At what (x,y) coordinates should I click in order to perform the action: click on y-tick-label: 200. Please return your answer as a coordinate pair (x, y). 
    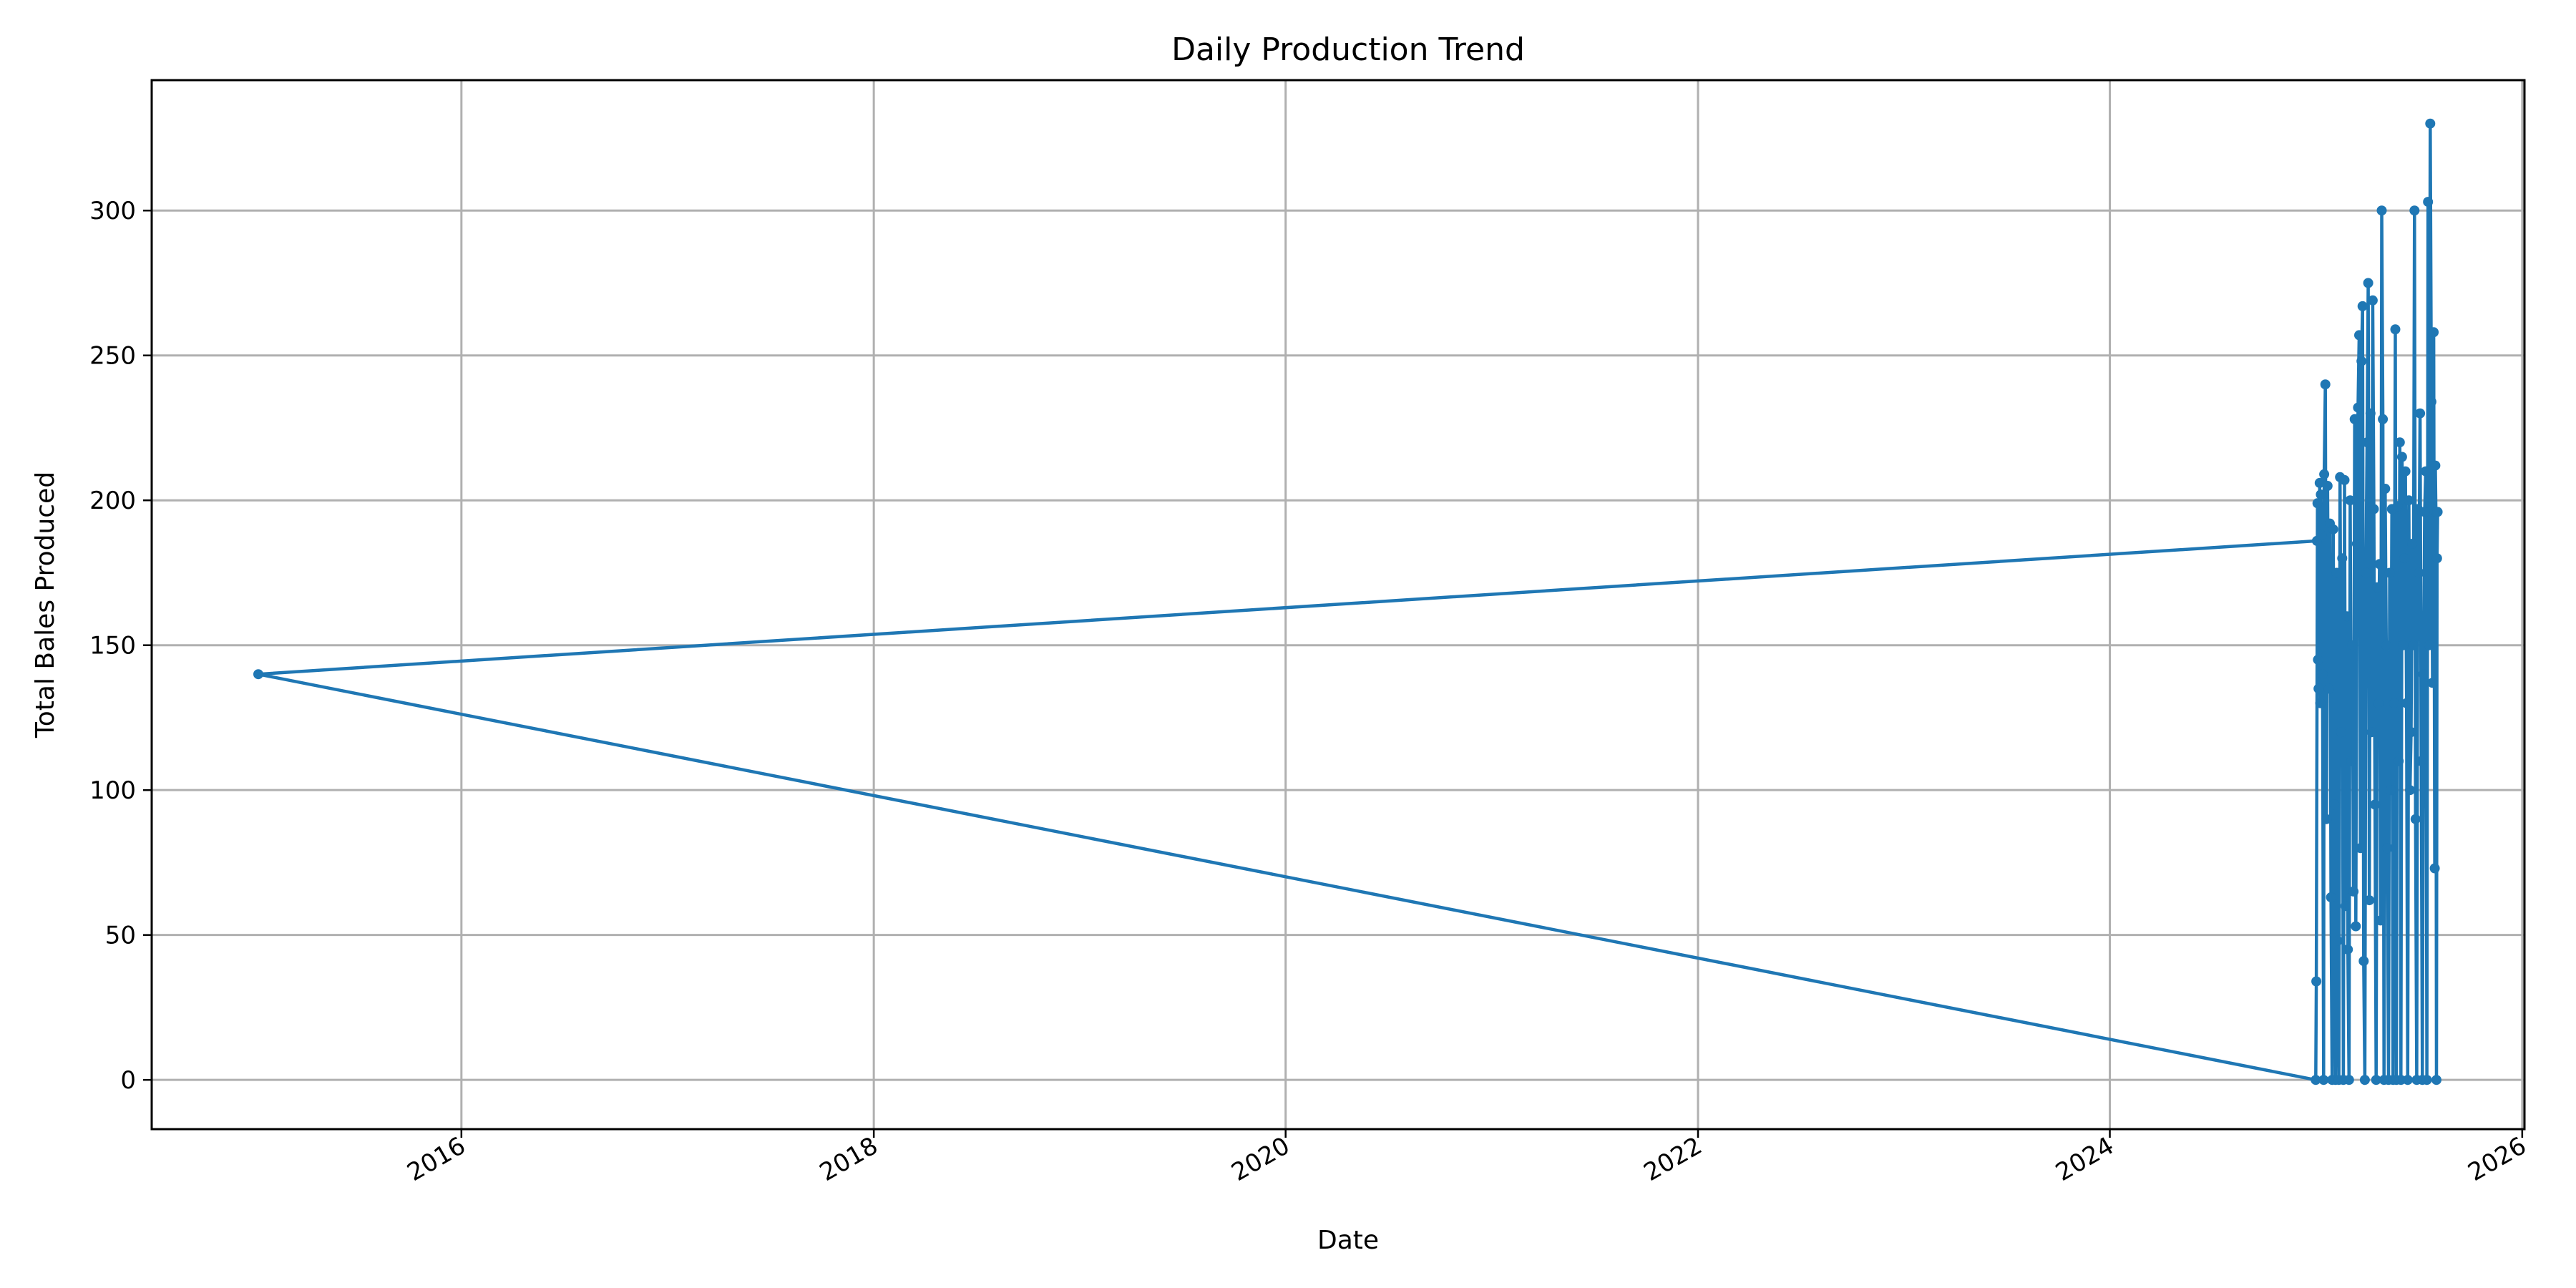
    Looking at the image, I should click on (112, 501).